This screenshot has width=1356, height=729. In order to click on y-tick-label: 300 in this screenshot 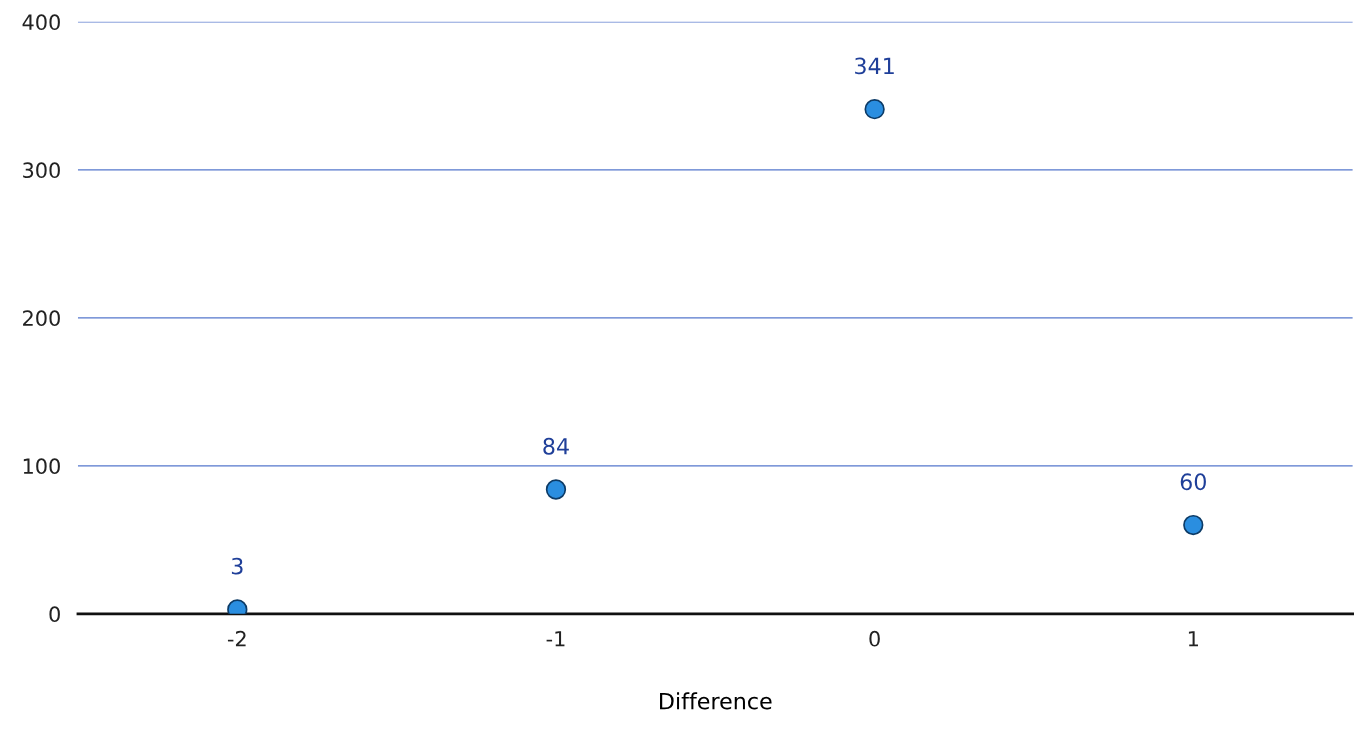, I will do `click(41, 170)`.